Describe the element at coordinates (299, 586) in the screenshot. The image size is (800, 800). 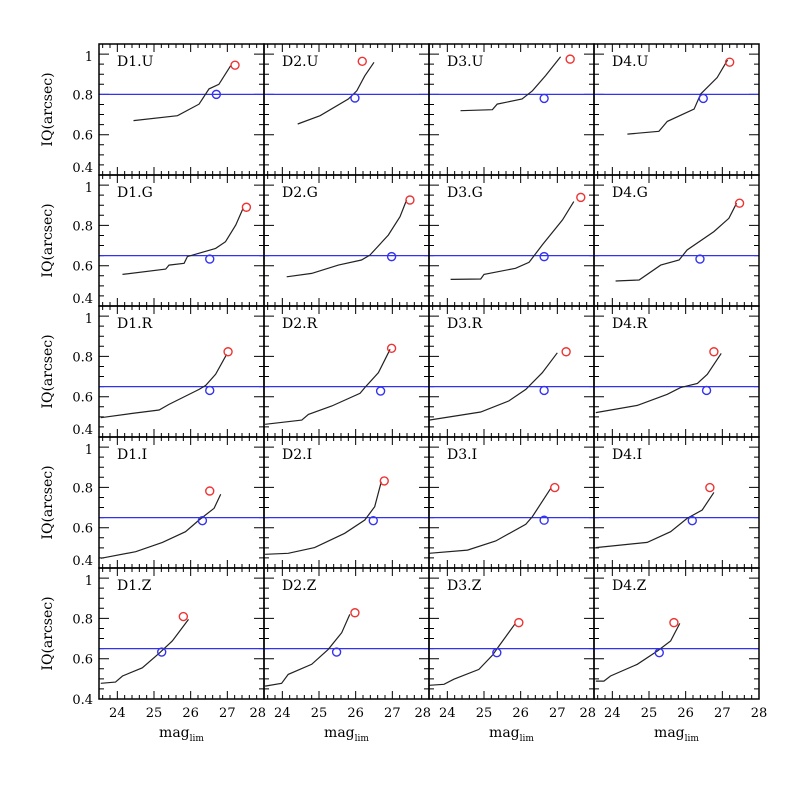
I see `panel-label: D2.Z` at that location.